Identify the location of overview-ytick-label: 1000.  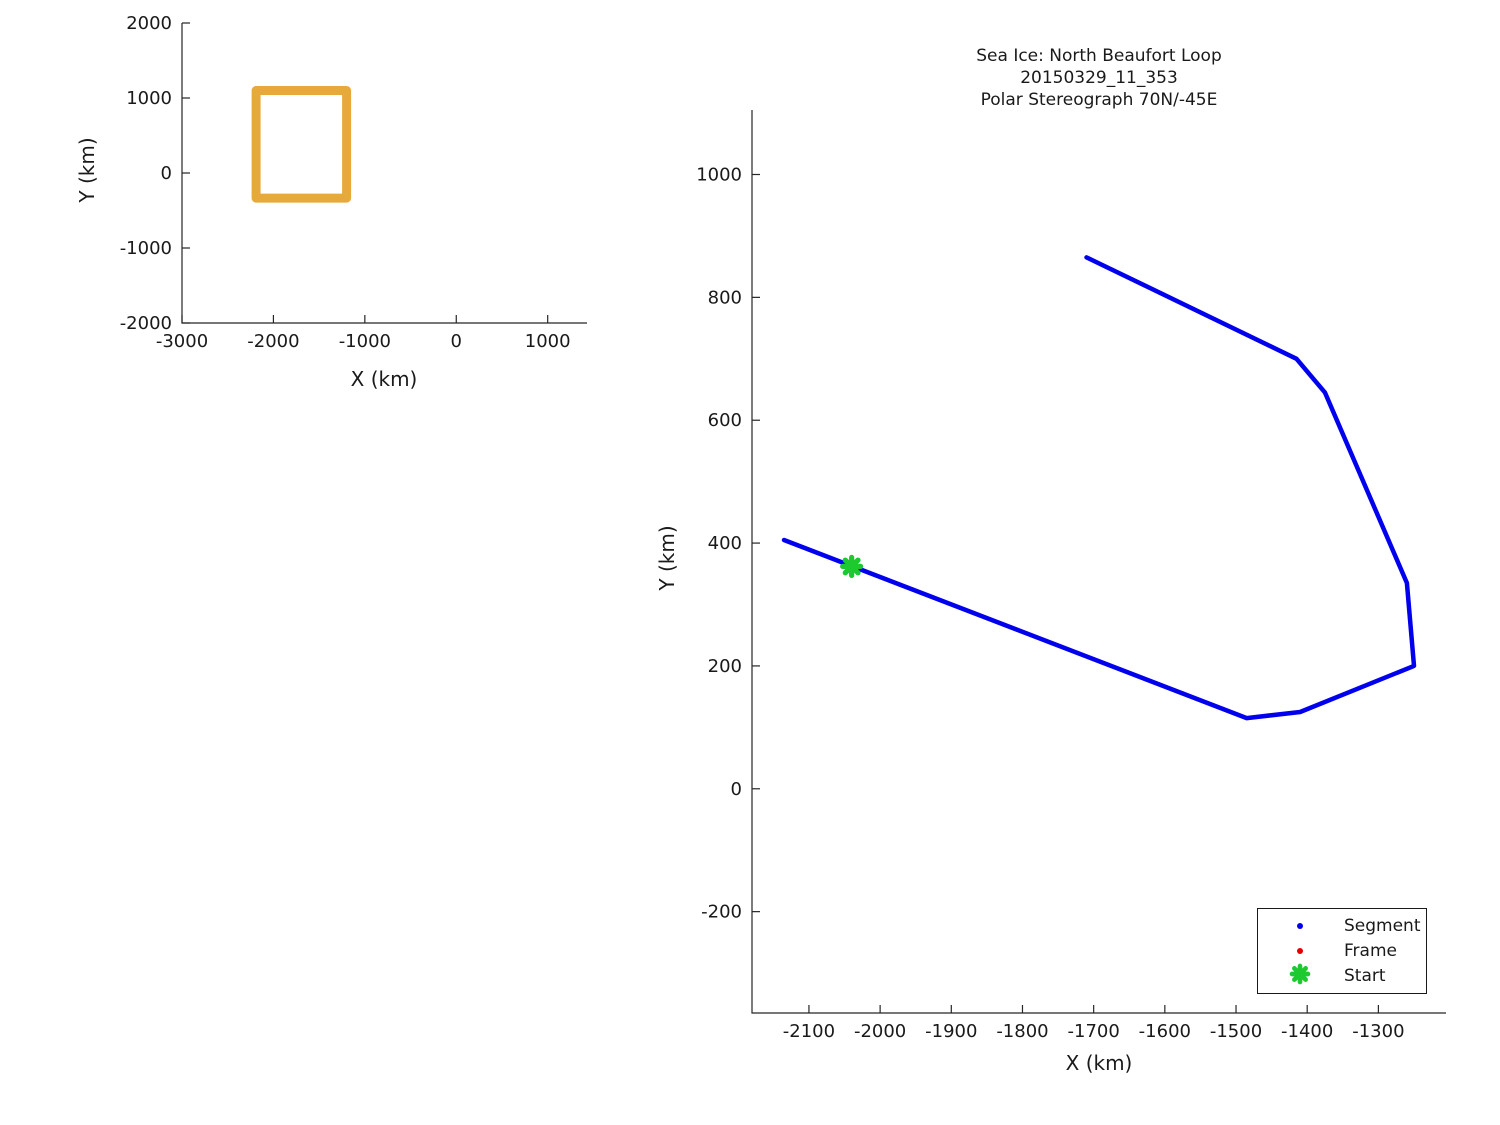
(149, 98).